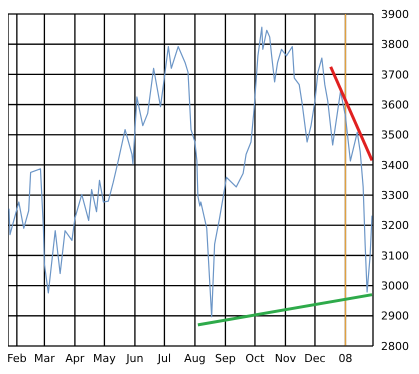  I want to click on x-tick-label: Apr, so click(75, 358).